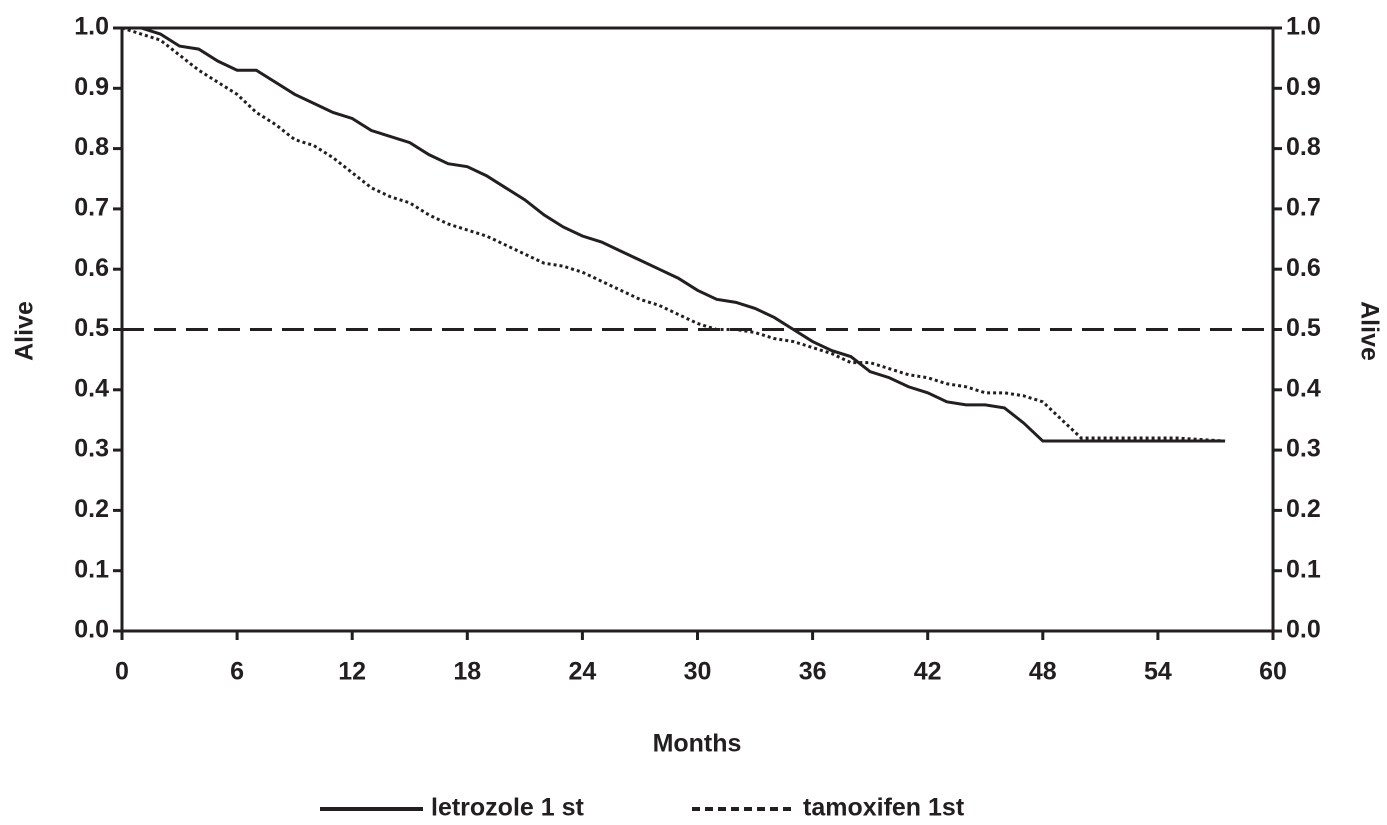 Image resolution: width=1387 pixels, height=825 pixels. I want to click on x-tick-label: 18, so click(467, 672).